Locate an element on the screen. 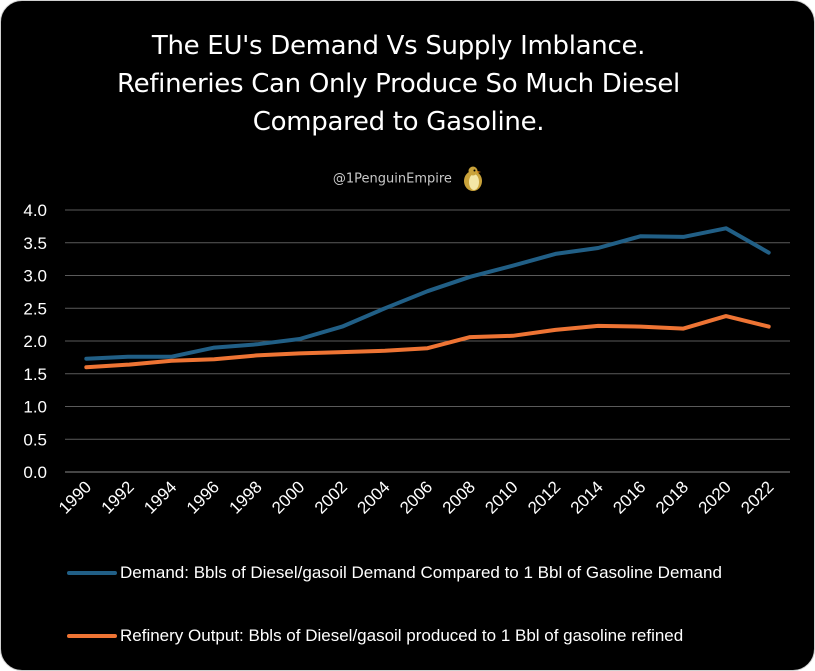  y-tick-label: 4.0 is located at coordinates (35, 210).